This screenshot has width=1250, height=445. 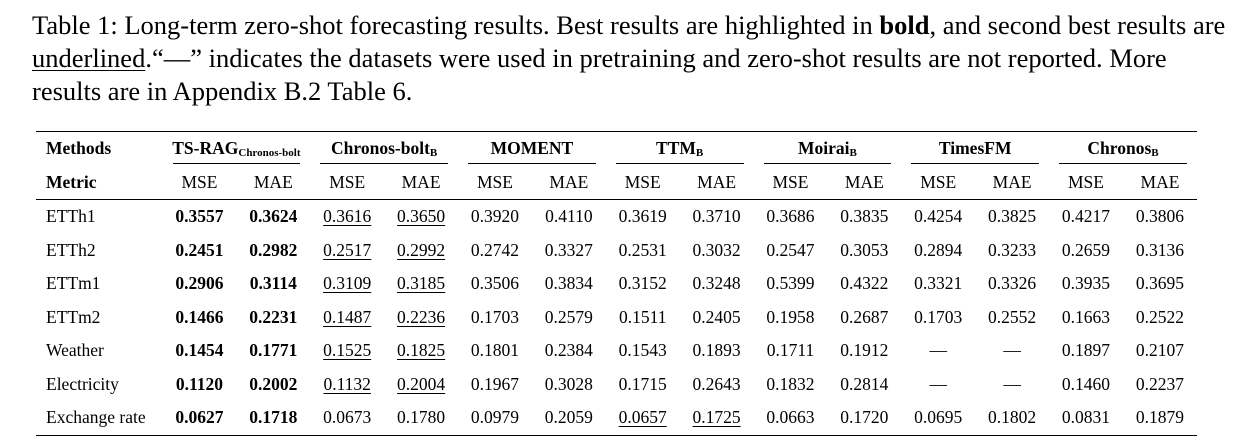 What do you see at coordinates (864, 318) in the screenshot?
I see `value-cell: 0.2687` at bounding box center [864, 318].